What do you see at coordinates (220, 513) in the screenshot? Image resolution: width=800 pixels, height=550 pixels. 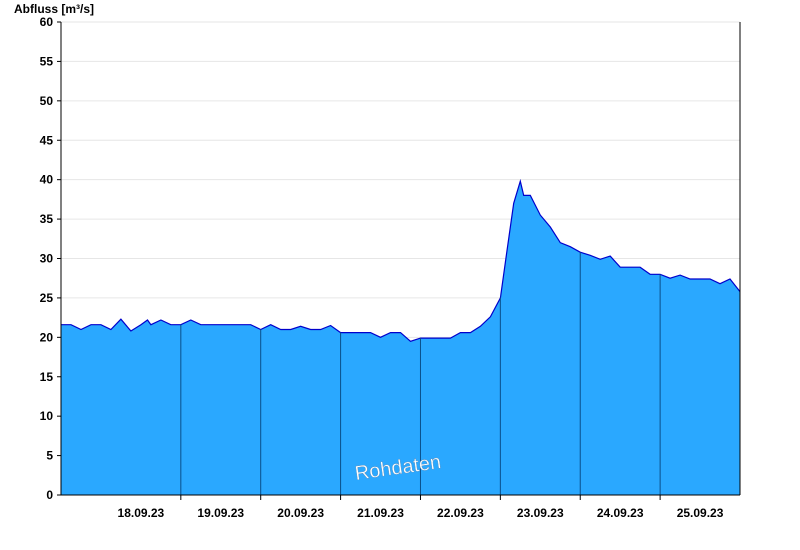 I see `x-tick-label: 19.09.23` at bounding box center [220, 513].